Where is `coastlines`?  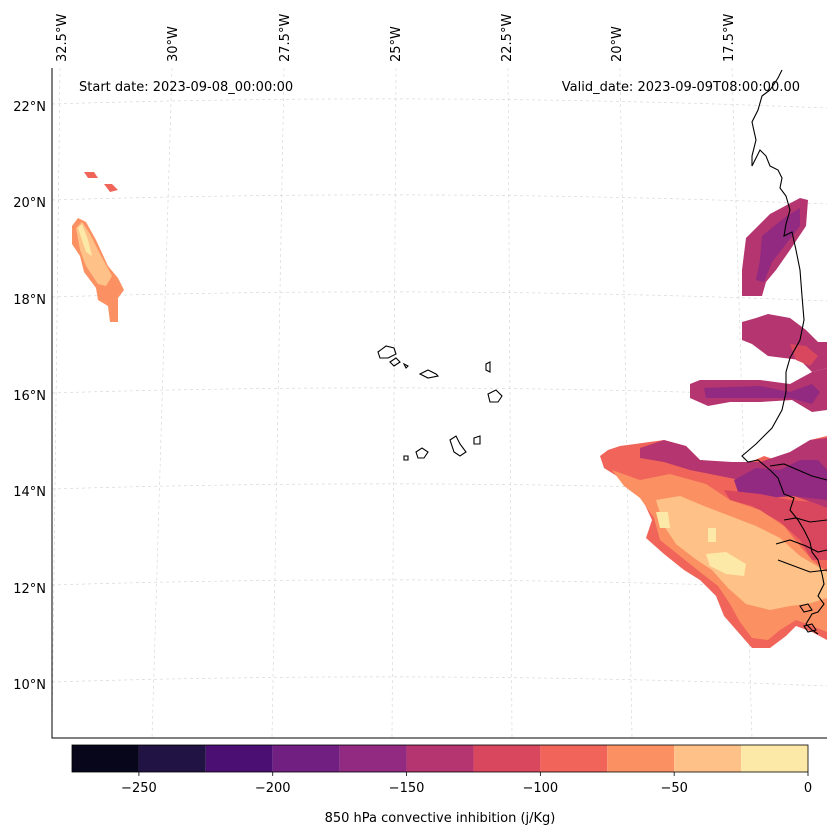 coastlines is located at coordinates (784, 352).